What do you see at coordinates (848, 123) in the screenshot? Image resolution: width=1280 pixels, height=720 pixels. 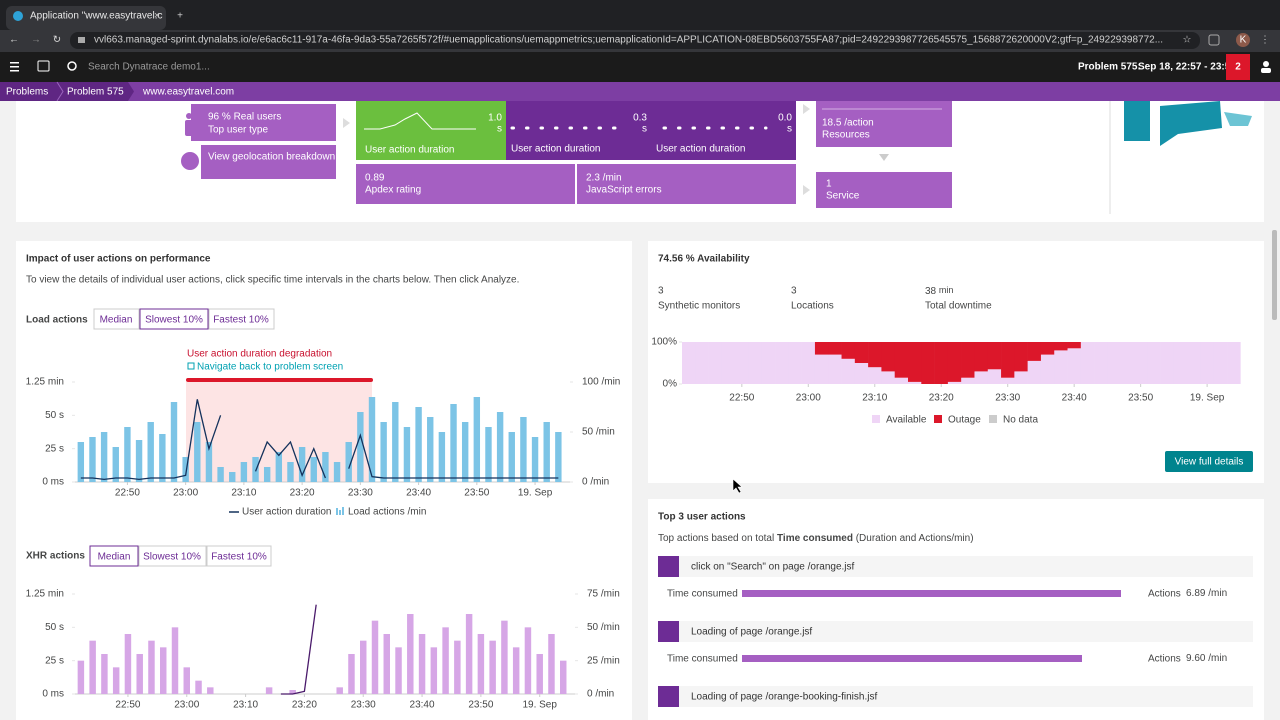 I see `resources-value: 18.5 /action` at bounding box center [848, 123].